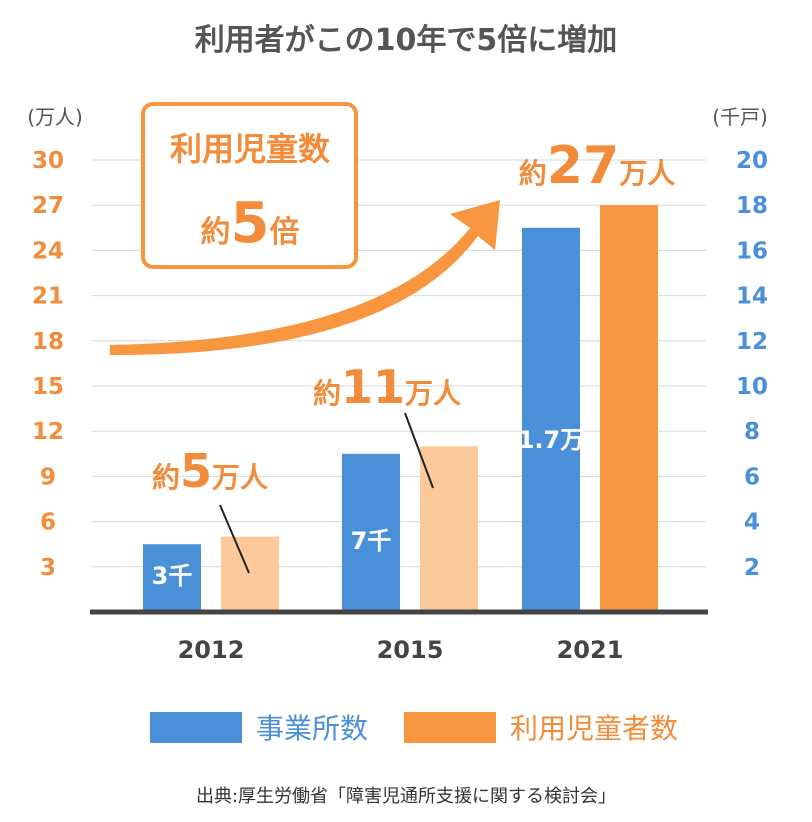  Describe the element at coordinates (551, 420) in the screenshot. I see `bar-offices-2021` at that location.